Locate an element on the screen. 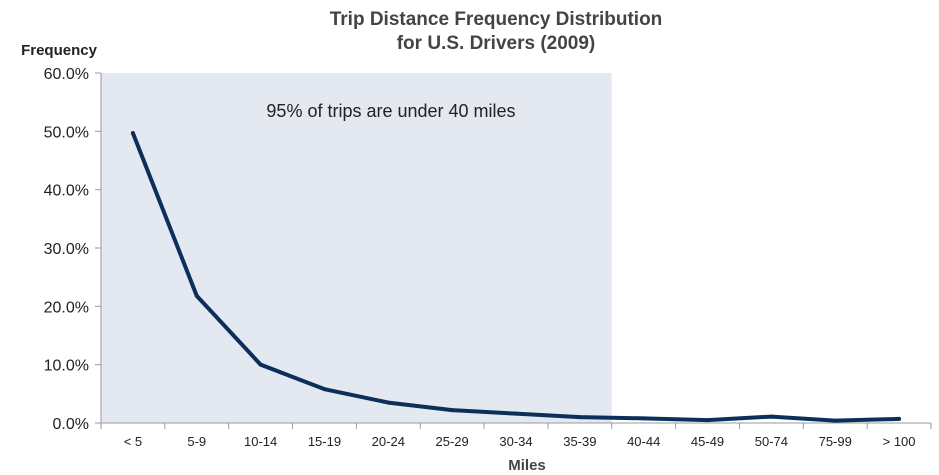 The width and height of the screenshot is (939, 475). shaded-region-label: 95% of trips are under 40 miles is located at coordinates (390, 111).